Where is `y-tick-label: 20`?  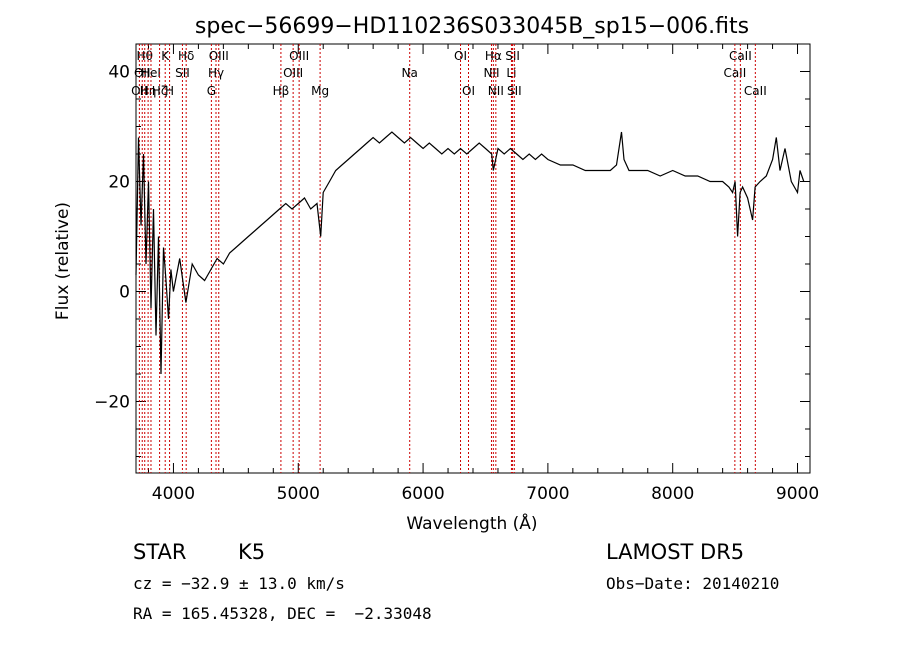 y-tick-label: 20 is located at coordinates (119, 183).